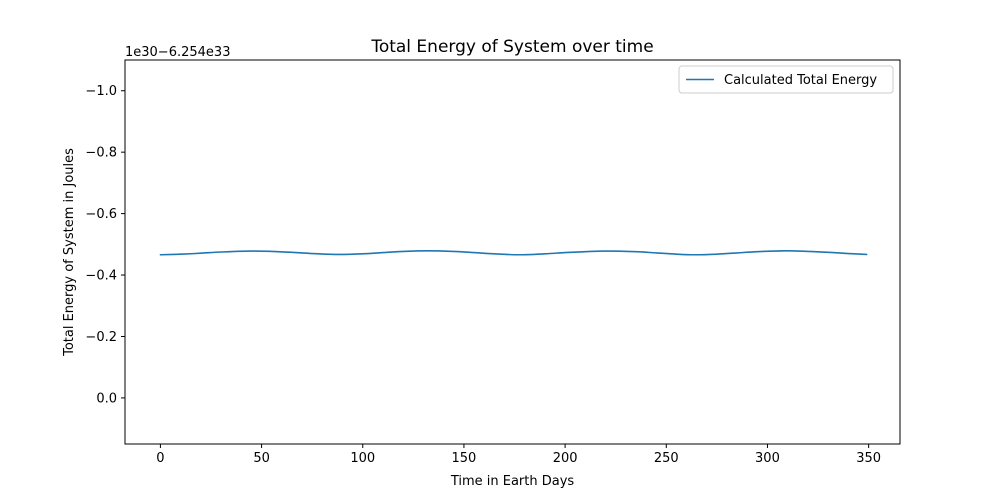 This screenshot has height=500, width=1000. I want to click on y-tick-label: 0.0, so click(106, 398).